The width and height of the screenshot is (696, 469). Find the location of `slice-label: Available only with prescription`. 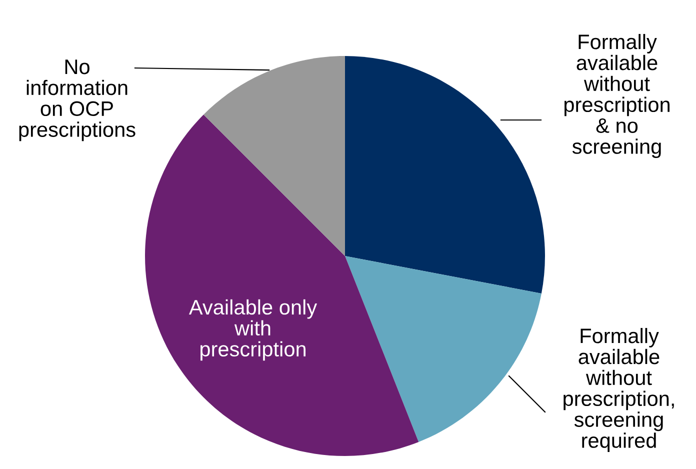

slice-label: Available only with prescription is located at coordinates (253, 330).